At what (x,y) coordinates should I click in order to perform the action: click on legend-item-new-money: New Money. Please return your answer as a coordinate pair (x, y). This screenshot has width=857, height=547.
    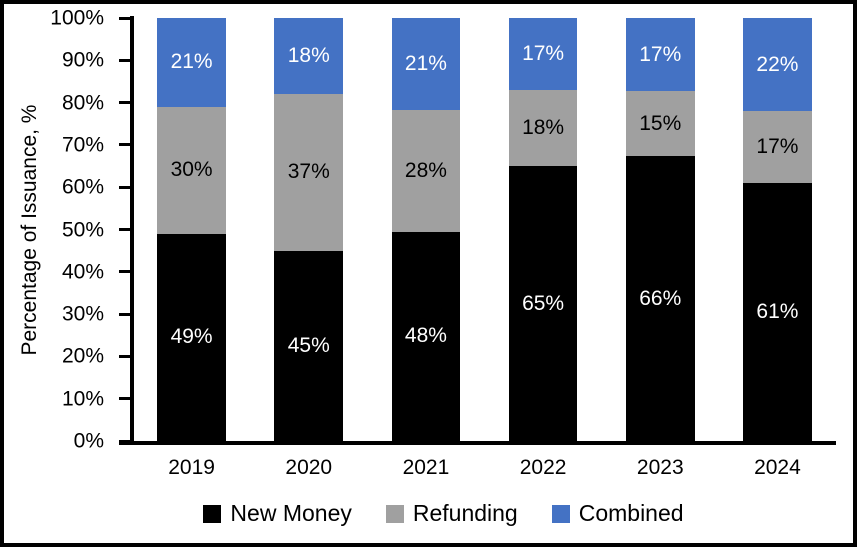
    Looking at the image, I should click on (277, 513).